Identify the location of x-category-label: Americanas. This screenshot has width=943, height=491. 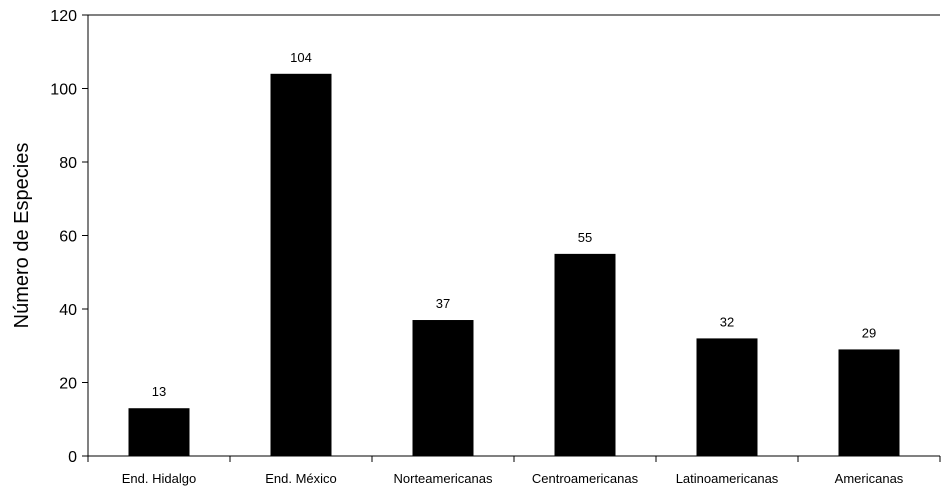
(869, 478).